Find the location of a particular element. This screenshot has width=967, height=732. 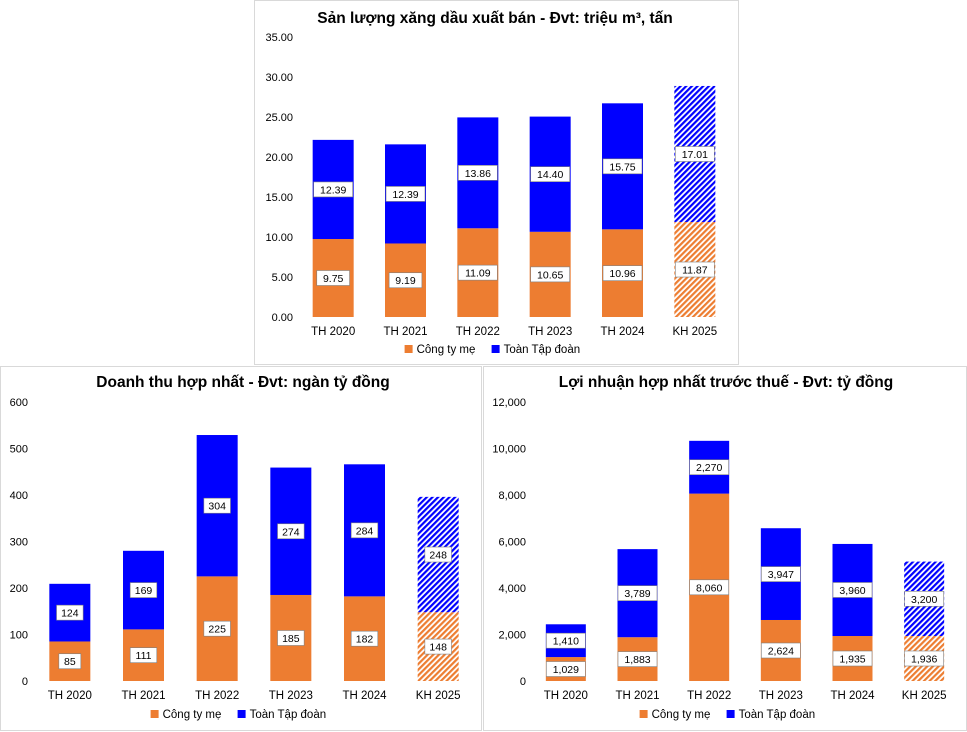

y-tick-label: 25.00 is located at coordinates (279, 118).